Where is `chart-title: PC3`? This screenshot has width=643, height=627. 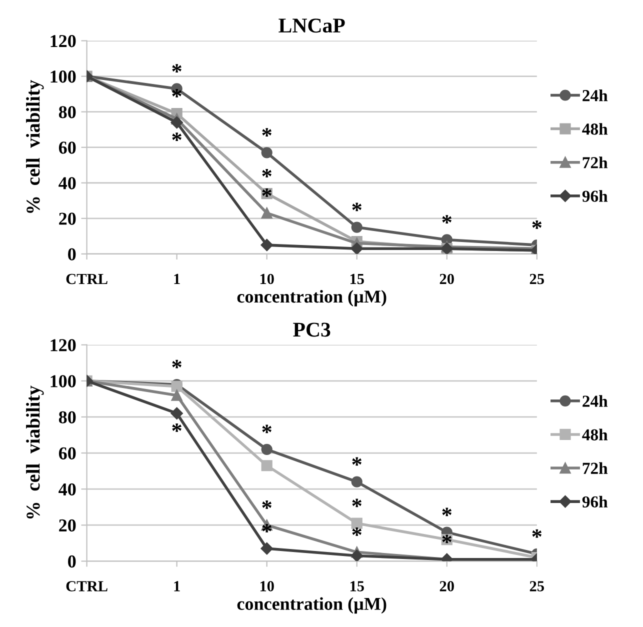
chart-title: PC3 is located at coordinates (311, 329).